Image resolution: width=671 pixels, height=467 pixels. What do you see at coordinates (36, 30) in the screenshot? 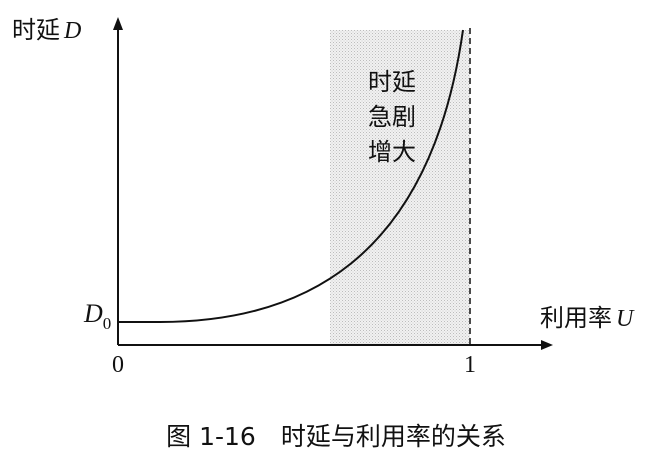
I see `y-label-text: 时延` at bounding box center [36, 30].